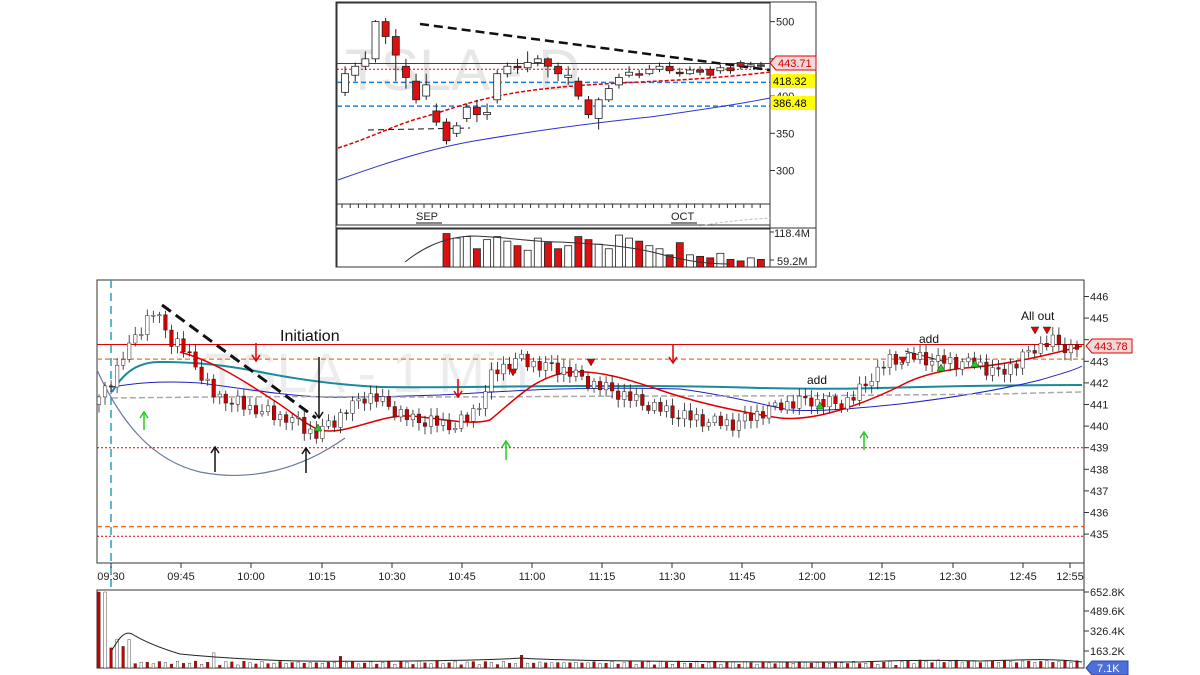 This screenshot has height=675, width=1200. What do you see at coordinates (392, 577) in the screenshot?
I see `intraday-x-tick-label: 10:30` at bounding box center [392, 577].